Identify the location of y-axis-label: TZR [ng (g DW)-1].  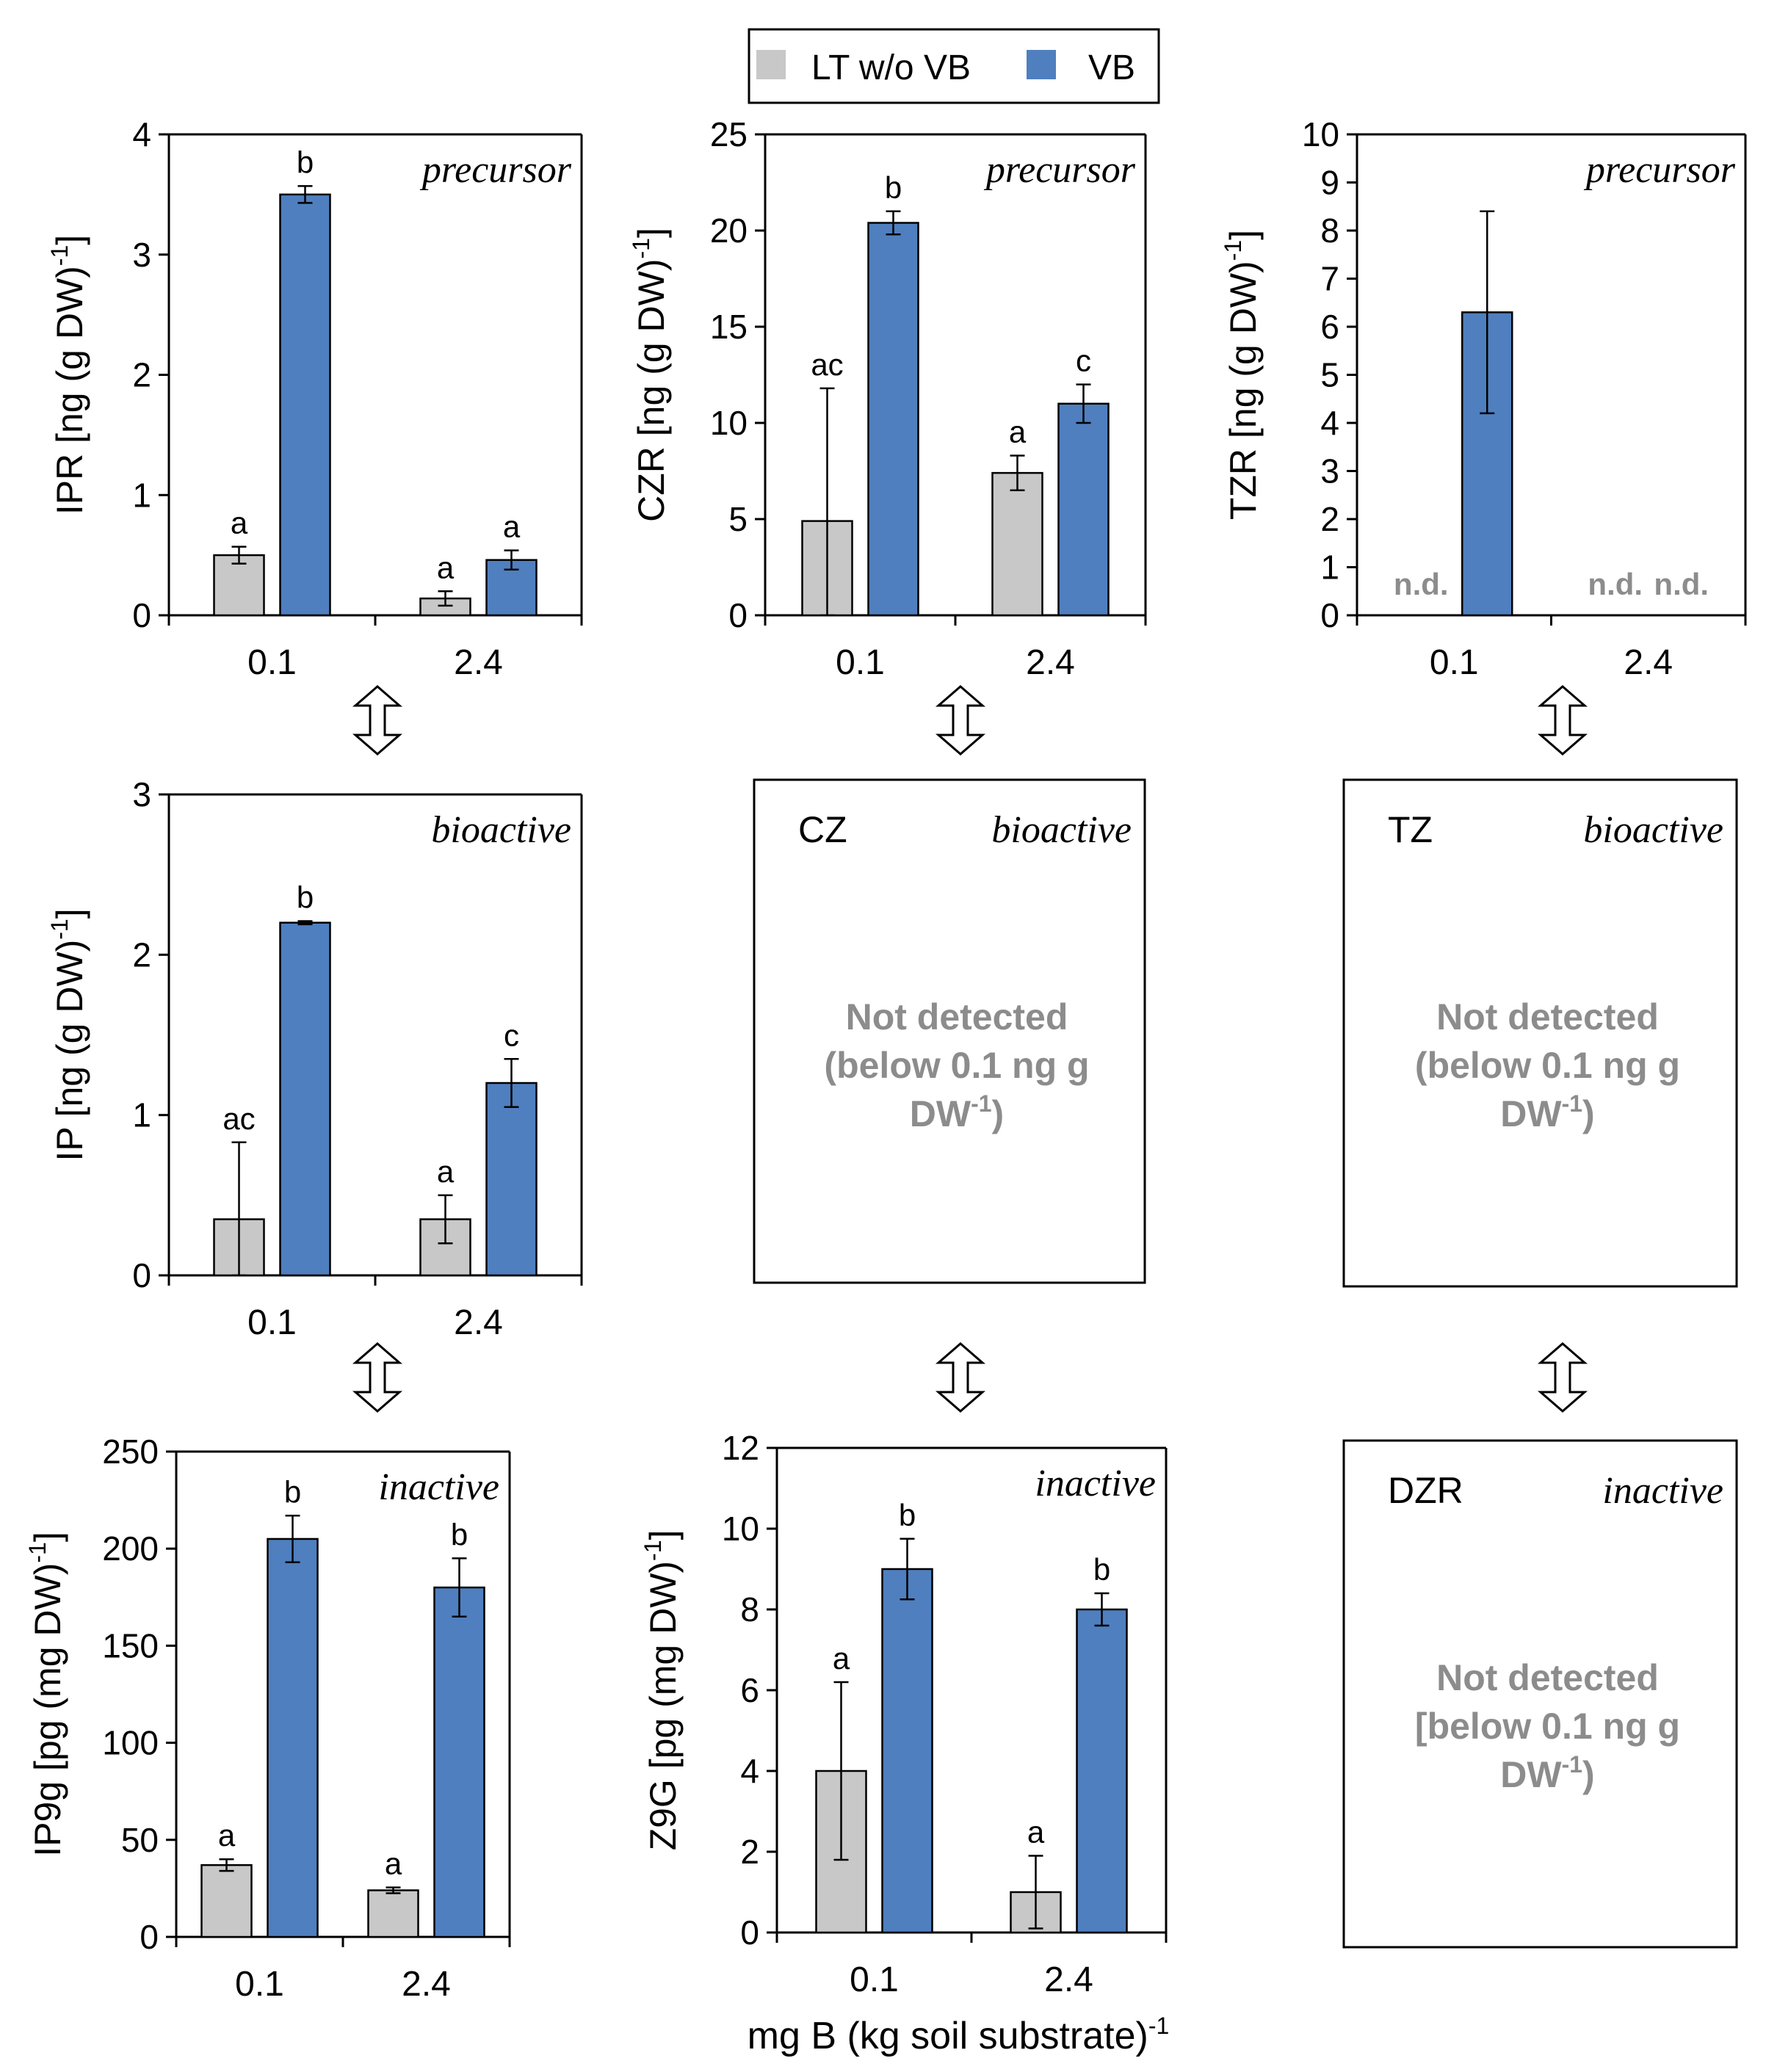
(1242, 375).